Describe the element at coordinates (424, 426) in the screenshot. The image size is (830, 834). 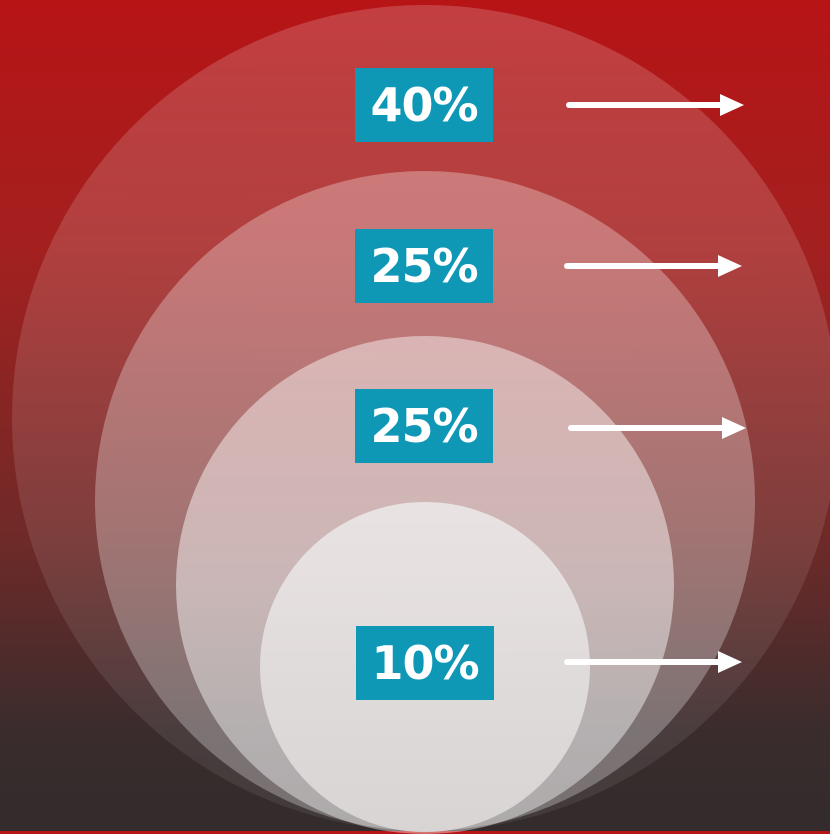
I see `level-3-badge: 25%` at that location.